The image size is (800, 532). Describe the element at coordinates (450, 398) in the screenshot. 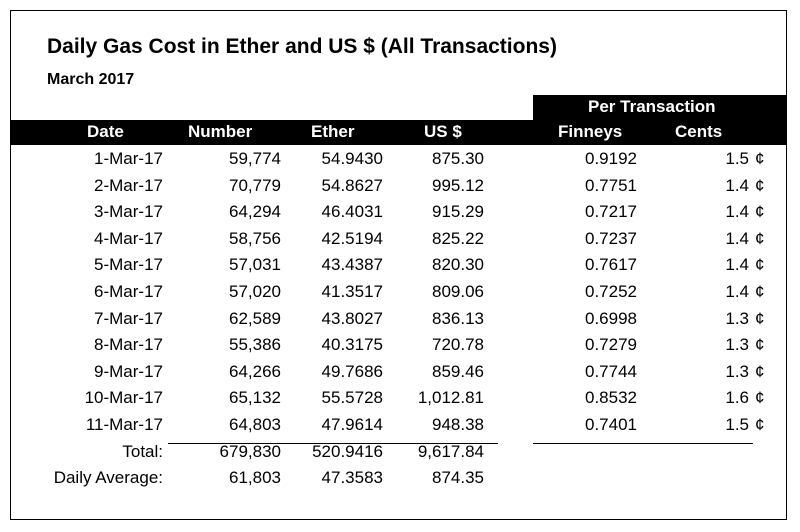

I see `cell-usd: 1,012.81` at that location.